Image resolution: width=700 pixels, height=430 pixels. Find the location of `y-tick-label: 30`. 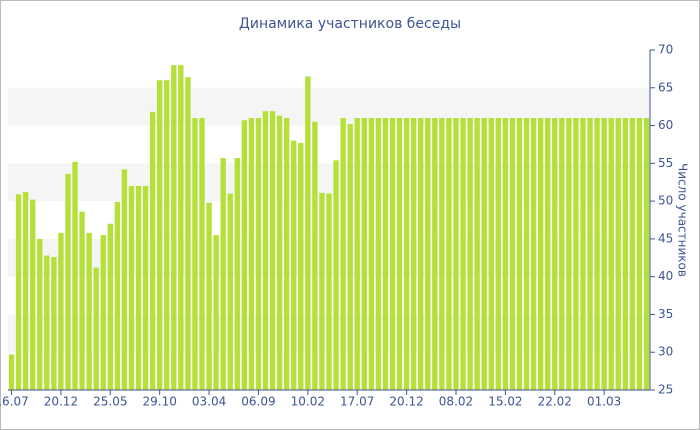

y-tick-label: 30 is located at coordinates (665, 352).